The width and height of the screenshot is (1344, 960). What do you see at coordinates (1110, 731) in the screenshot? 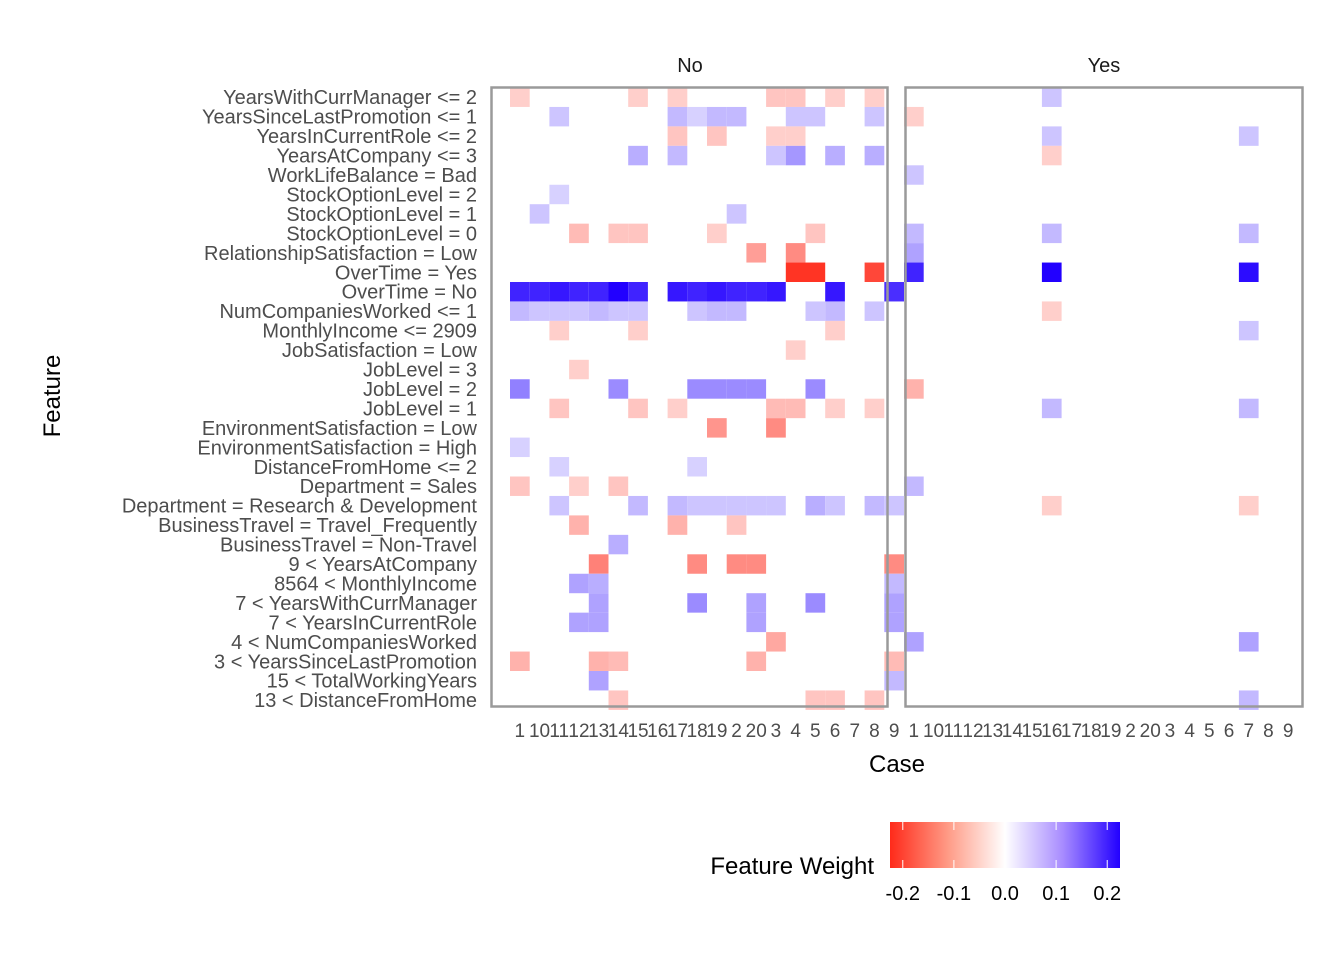
I see `x-tick-label: 19` at bounding box center [1110, 731].